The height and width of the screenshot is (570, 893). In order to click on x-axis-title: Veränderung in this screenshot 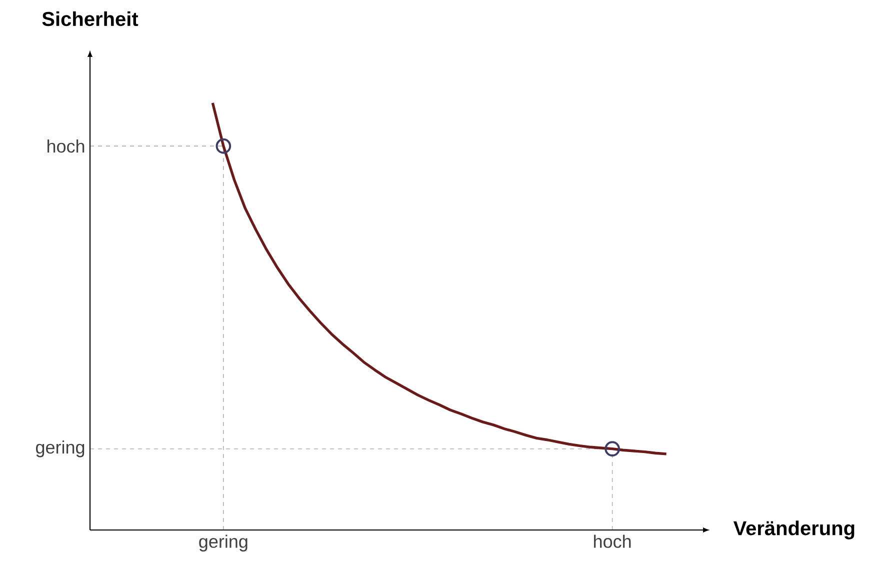, I will do `click(793, 530)`.